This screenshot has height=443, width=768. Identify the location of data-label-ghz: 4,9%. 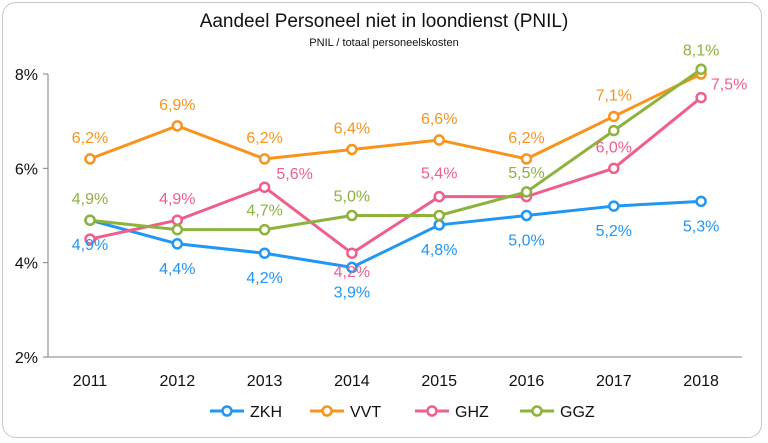
(177, 199).